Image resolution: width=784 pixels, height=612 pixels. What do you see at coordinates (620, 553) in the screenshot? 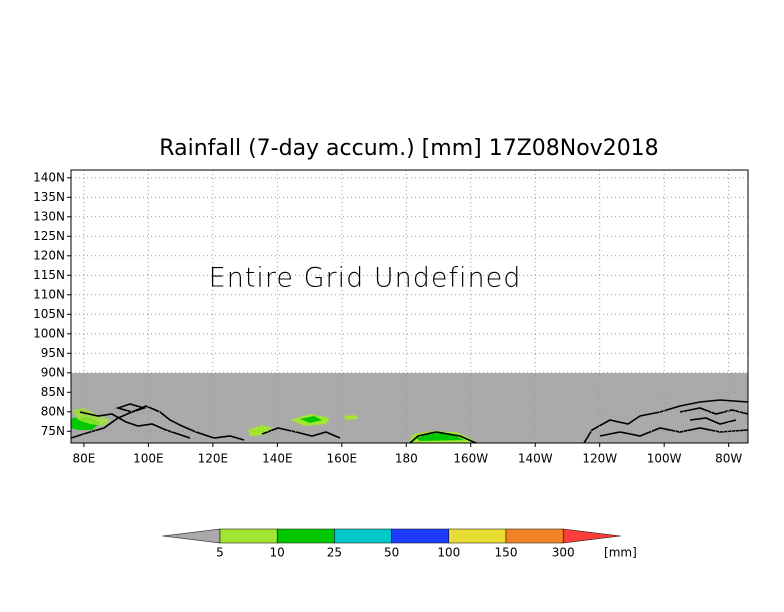
I see `colorbar-unit: [mm]` at bounding box center [620, 553].